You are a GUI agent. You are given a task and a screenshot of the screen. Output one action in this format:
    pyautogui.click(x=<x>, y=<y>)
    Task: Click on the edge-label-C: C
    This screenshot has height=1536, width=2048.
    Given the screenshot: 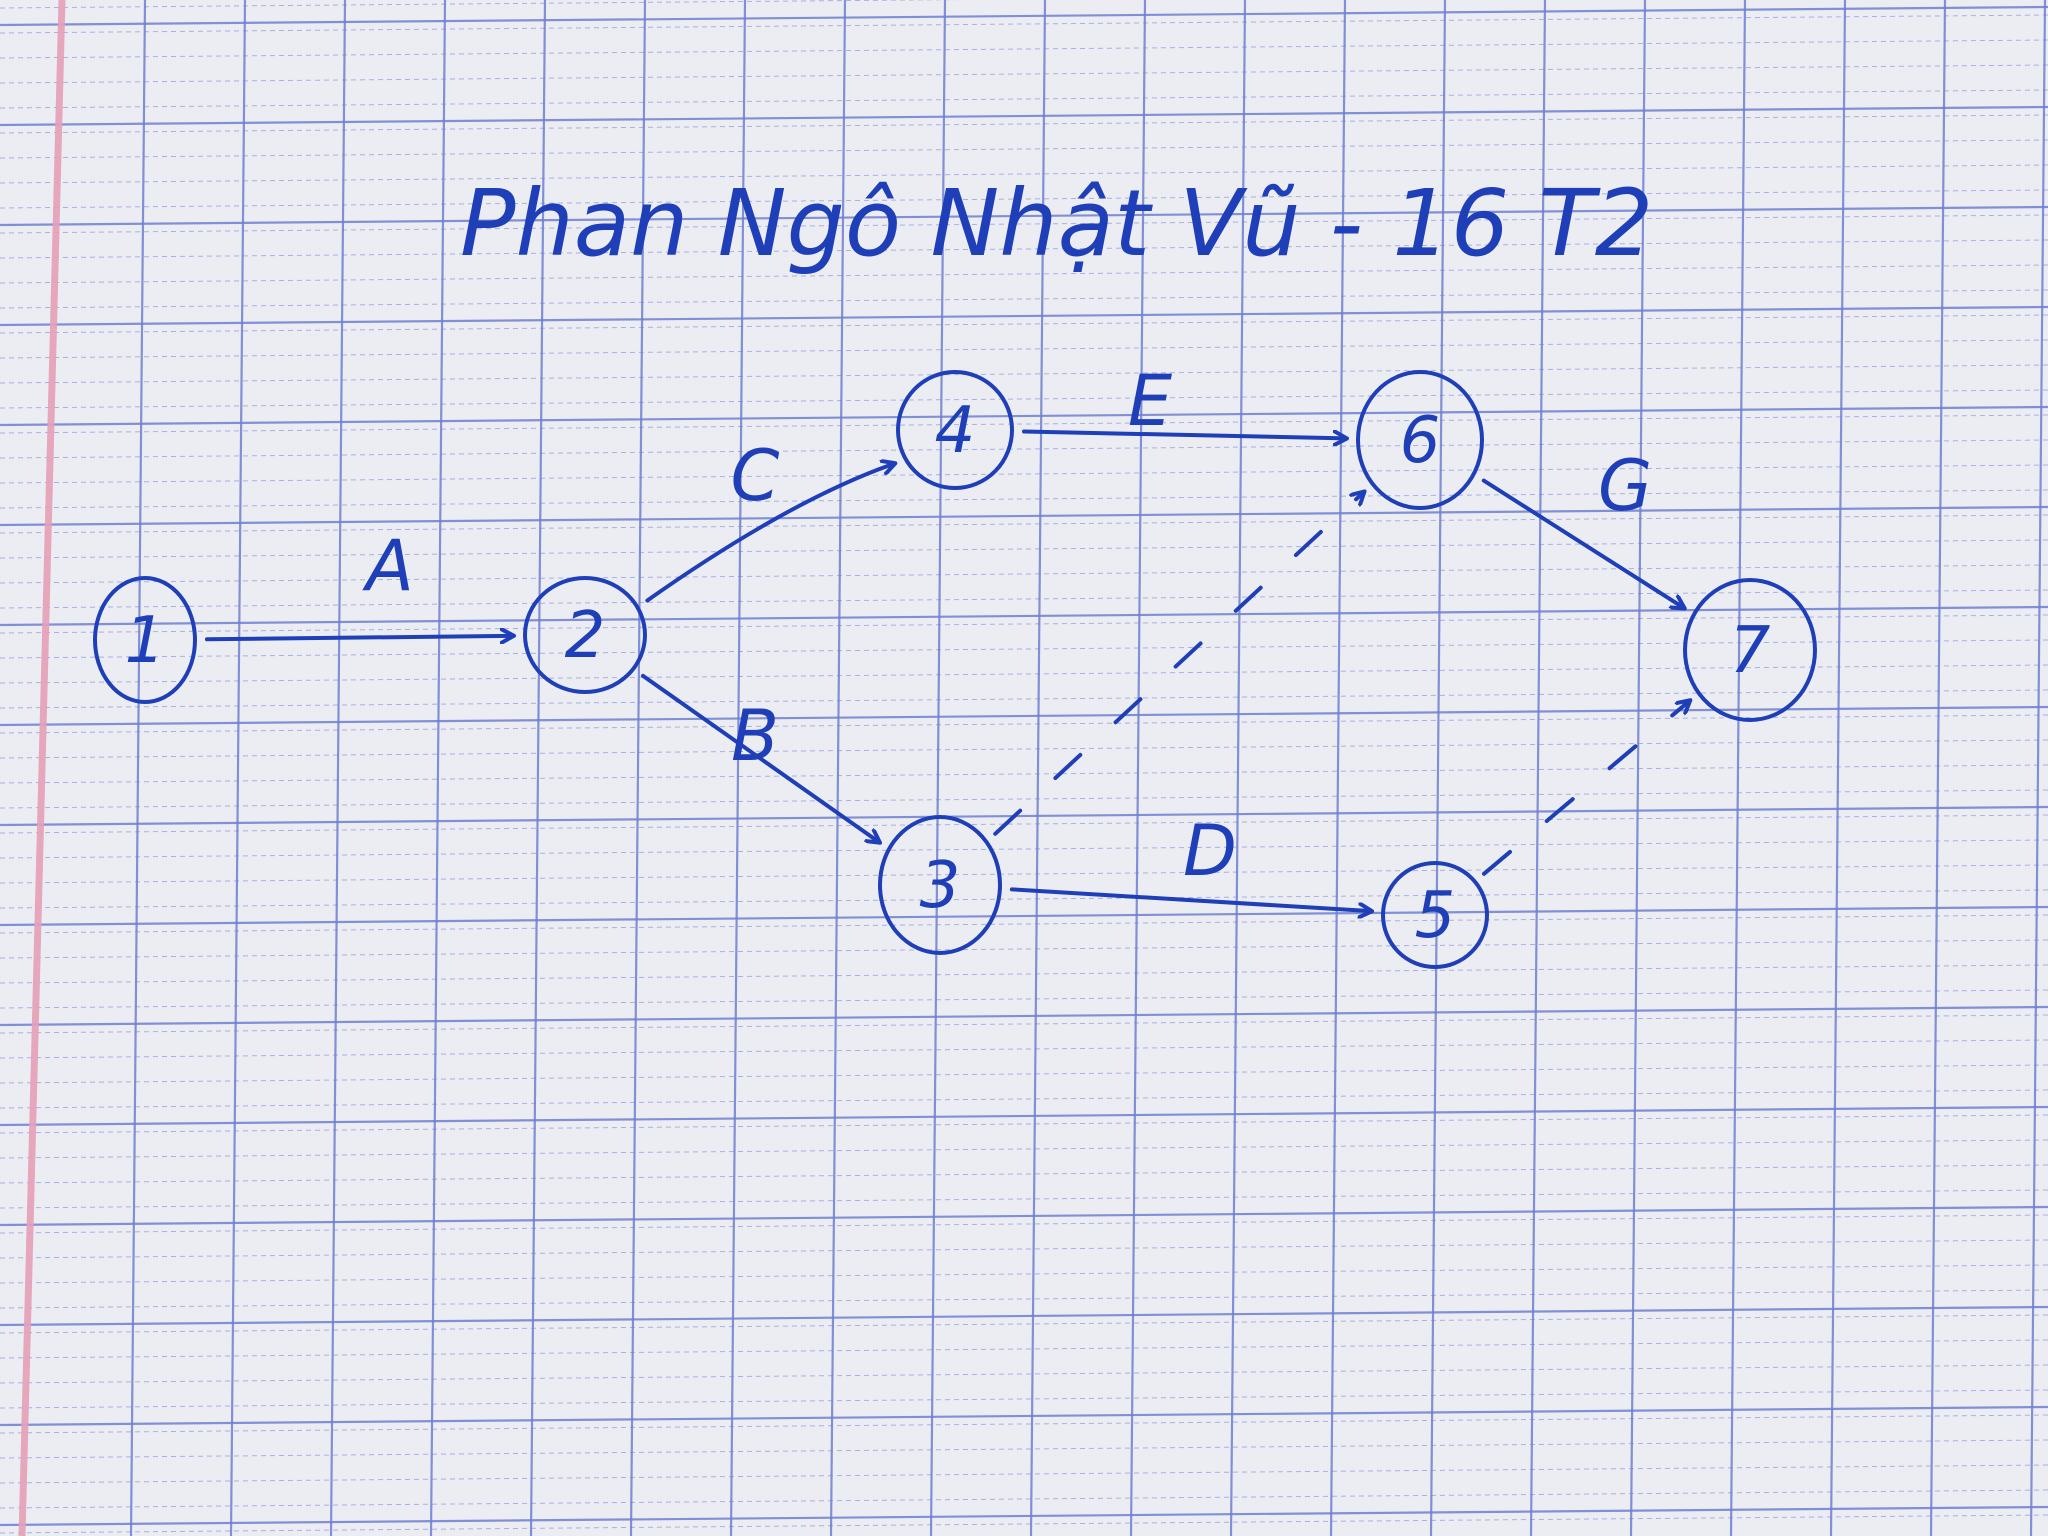 What is the action you would take?
    pyautogui.click(x=755, y=476)
    